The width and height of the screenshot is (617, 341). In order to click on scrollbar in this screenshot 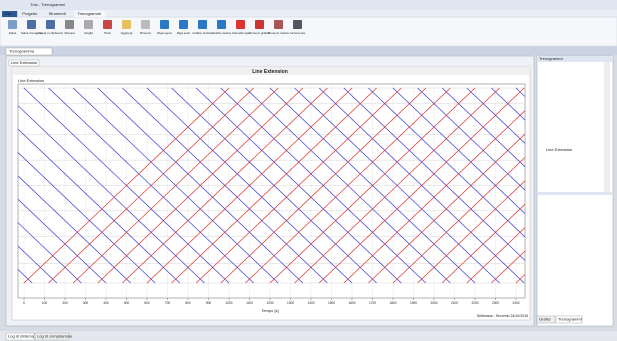, I will do `click(607, 127)`.